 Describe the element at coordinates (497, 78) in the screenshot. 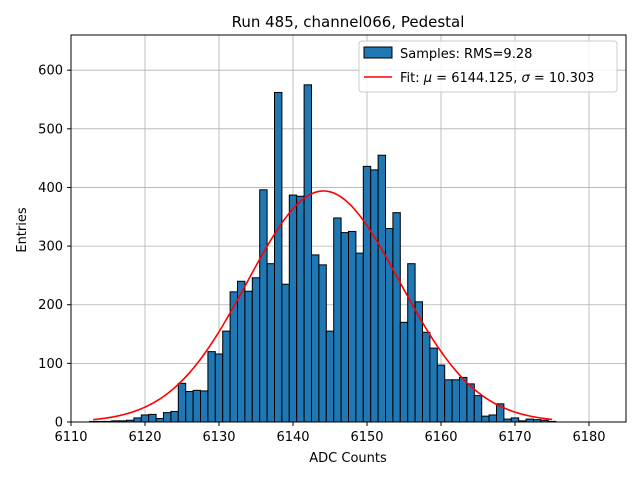

I see `legend-fit-label: Fit: μ = 6144.125, σ = 10.303` at that location.